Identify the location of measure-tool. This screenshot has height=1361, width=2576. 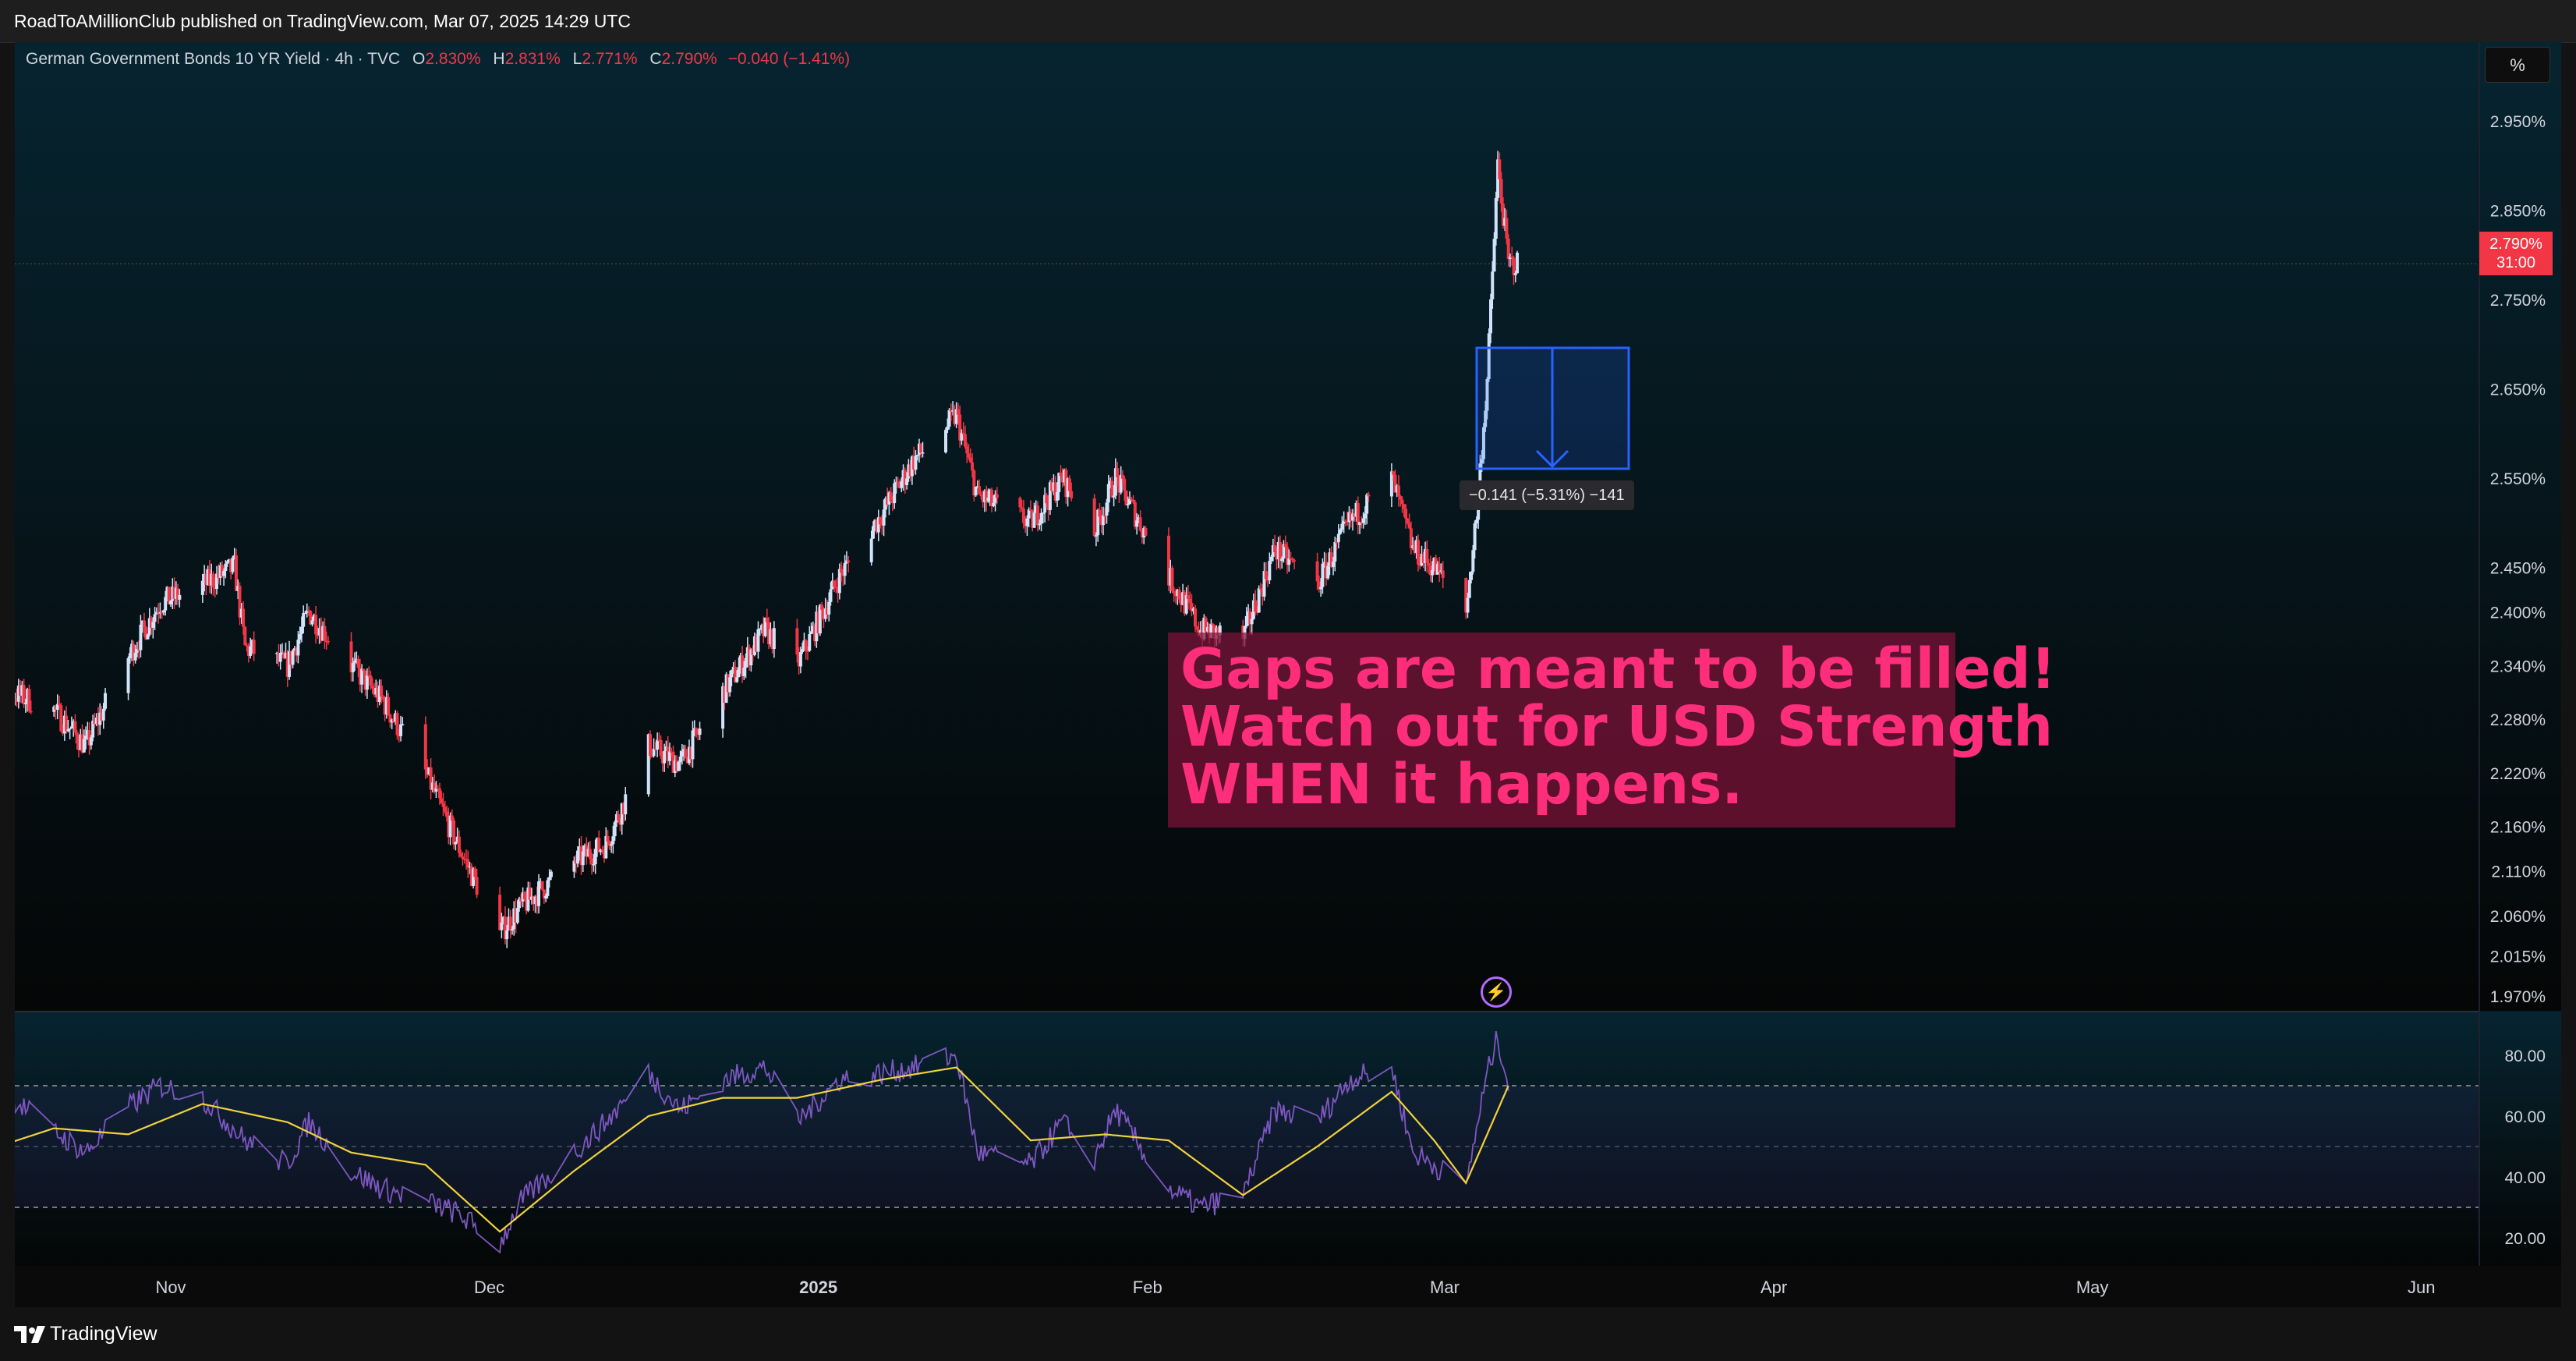
(1552, 408).